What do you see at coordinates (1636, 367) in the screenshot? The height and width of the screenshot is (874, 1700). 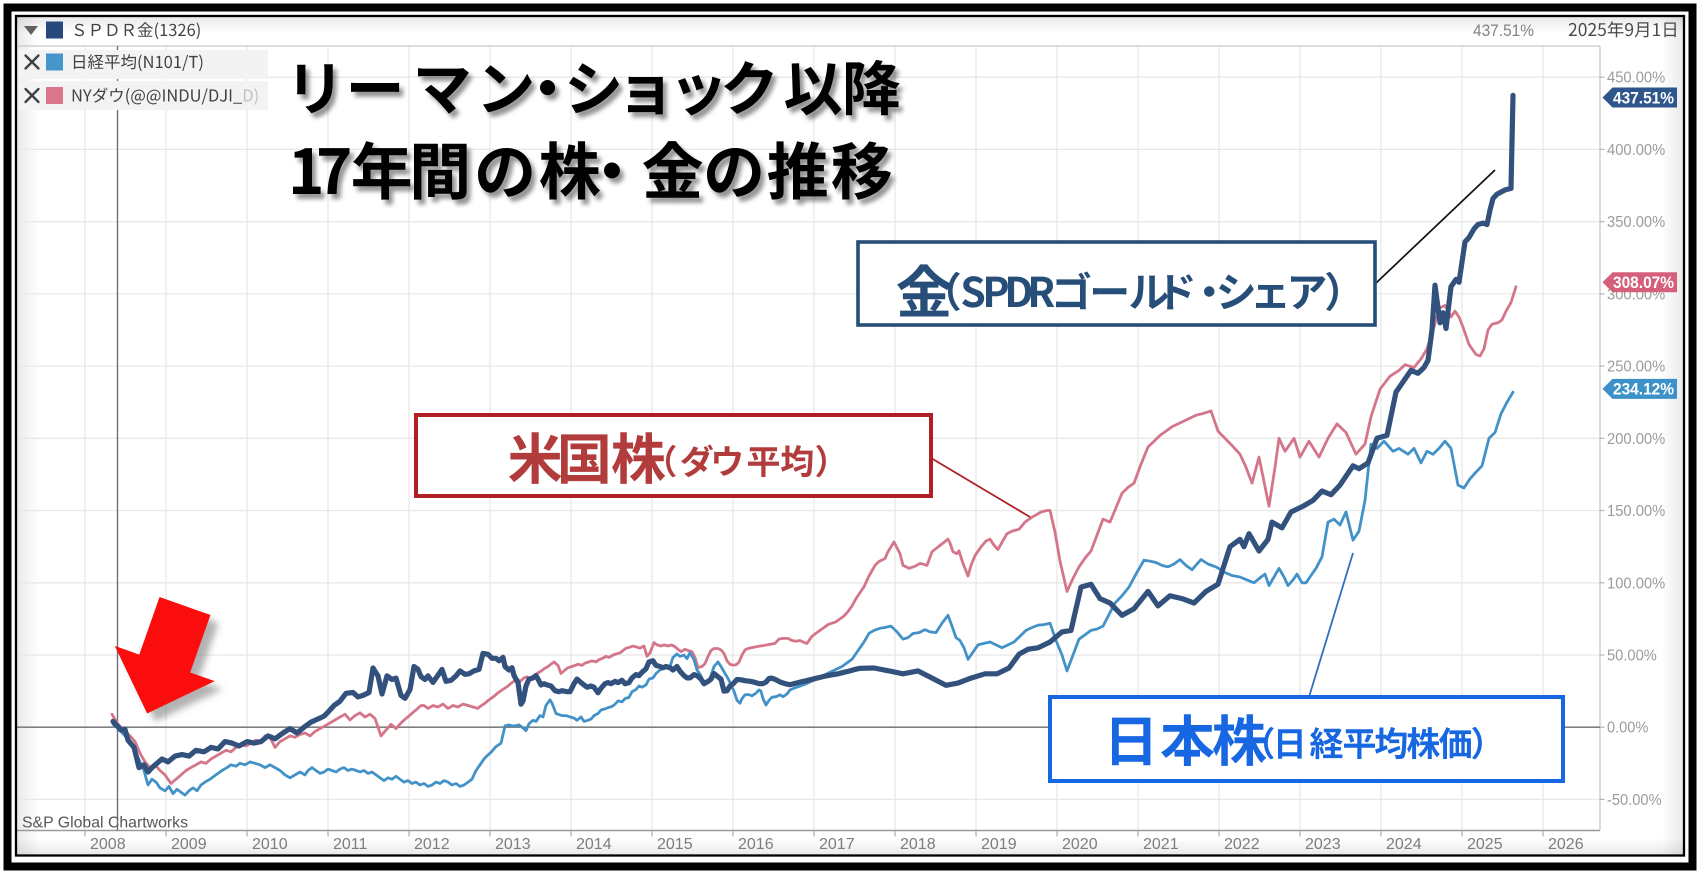 I see `svg-text: 250.00%` at bounding box center [1636, 367].